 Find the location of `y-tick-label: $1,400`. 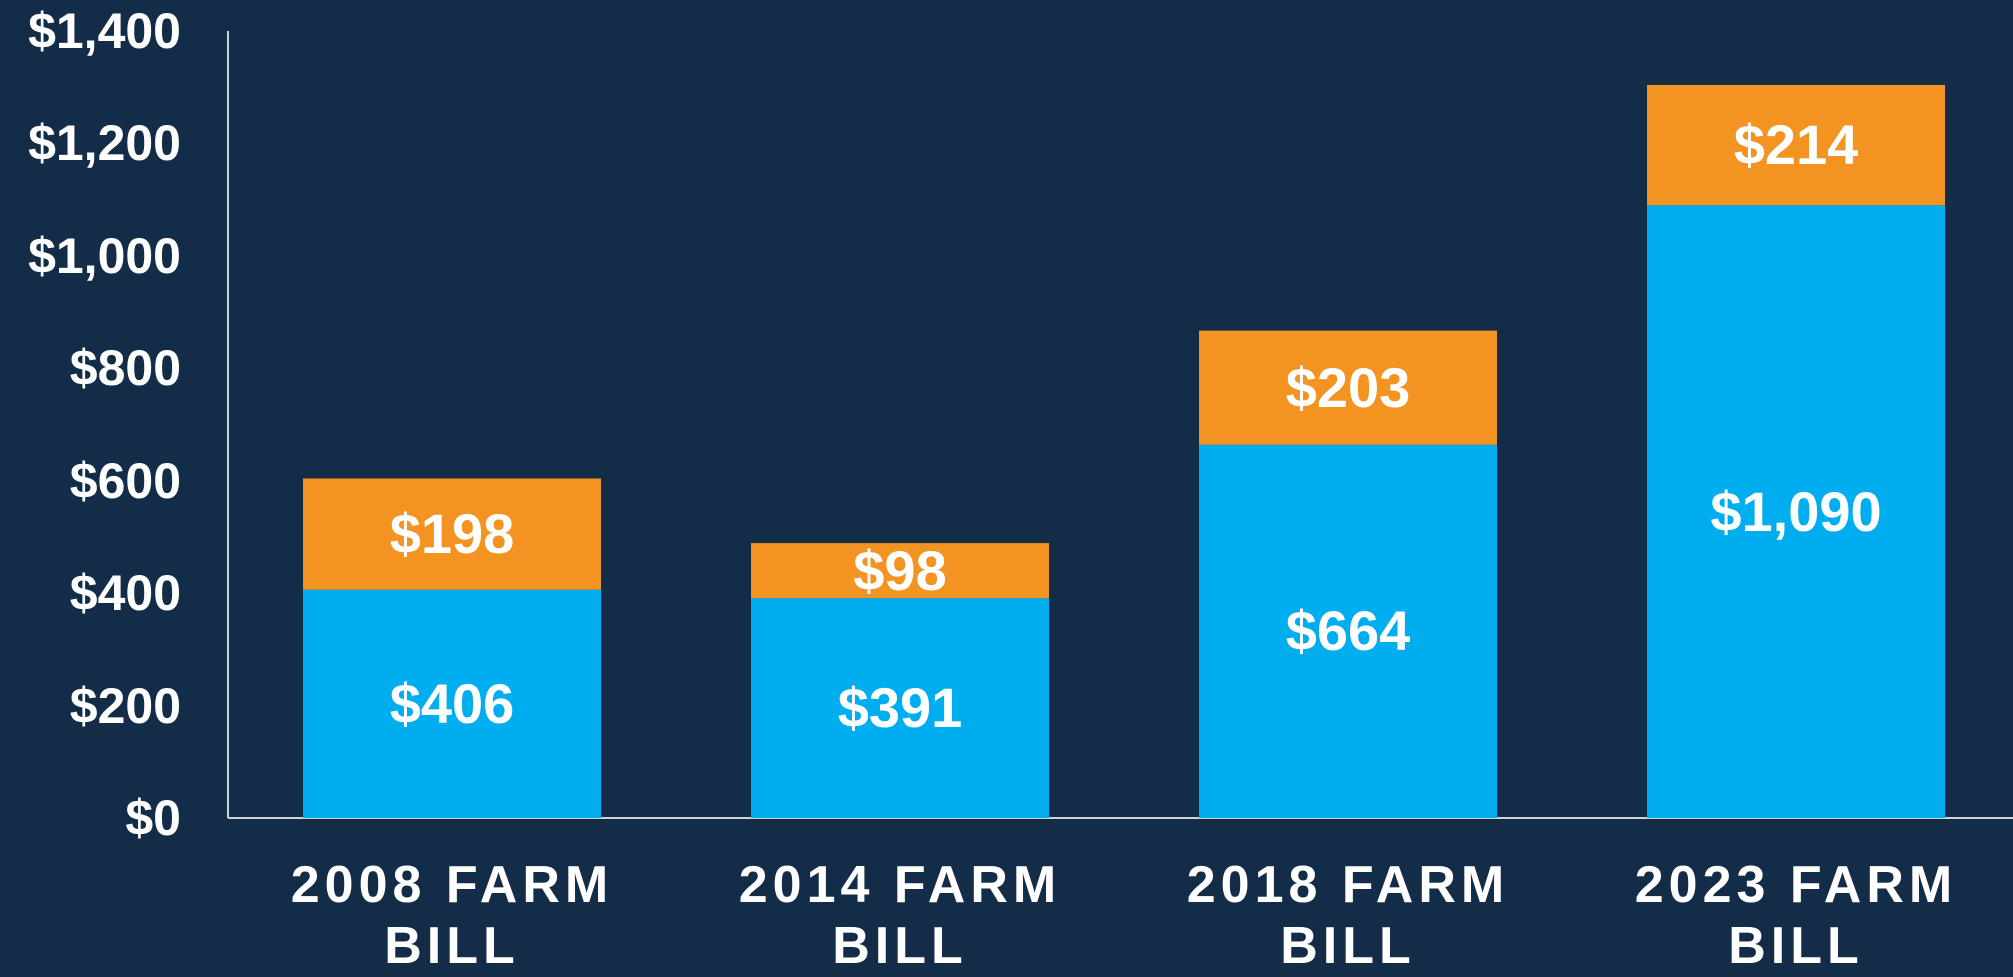

y-tick-label: $1,400 is located at coordinates (104, 31).